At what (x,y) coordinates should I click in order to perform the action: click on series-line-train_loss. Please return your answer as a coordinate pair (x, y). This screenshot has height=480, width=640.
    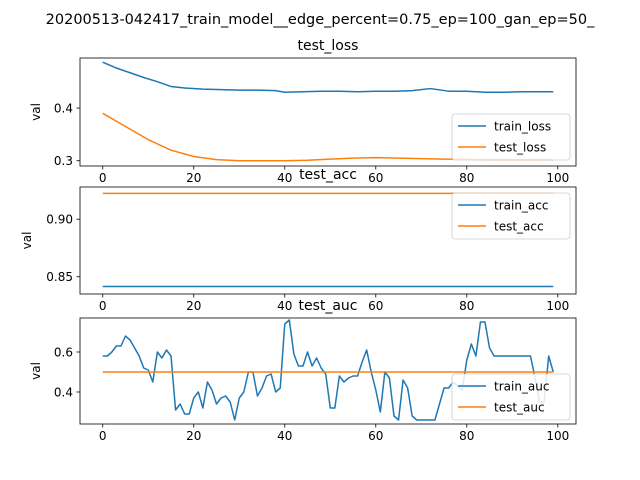
    Looking at the image, I should click on (328, 77).